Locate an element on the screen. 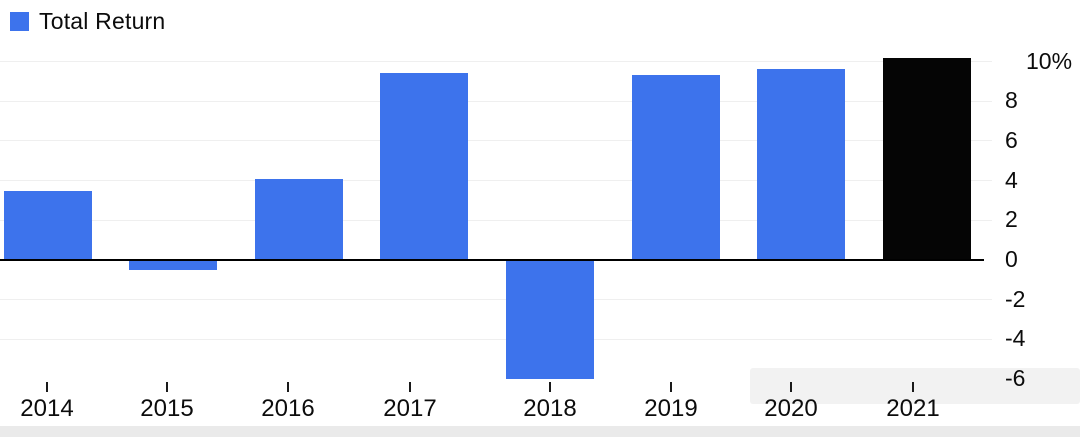 The height and width of the screenshot is (437, 1080). x-tick-2018 is located at coordinates (550, 387).